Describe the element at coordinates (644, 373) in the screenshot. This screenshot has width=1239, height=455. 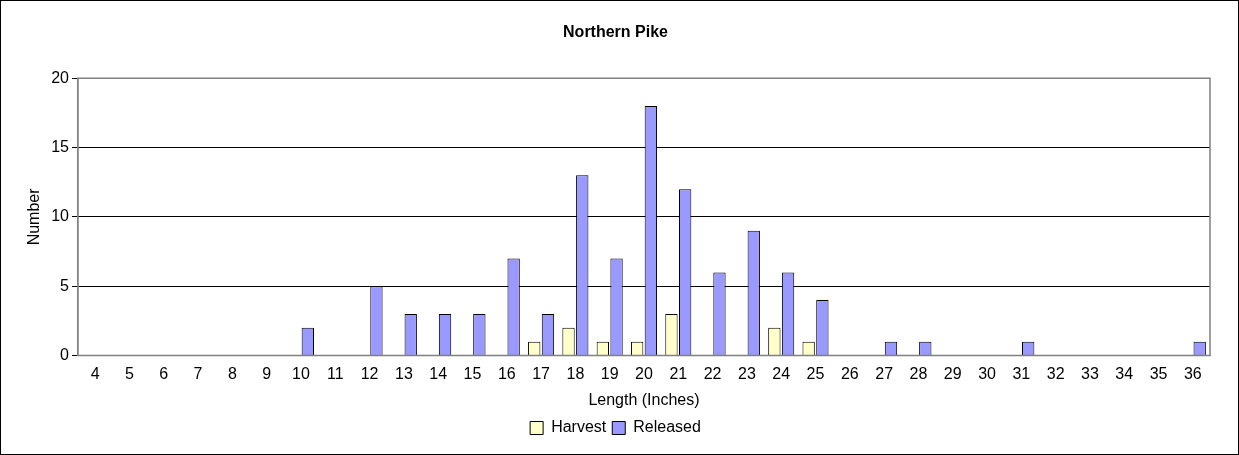
I see `x-tick-label: 20` at that location.